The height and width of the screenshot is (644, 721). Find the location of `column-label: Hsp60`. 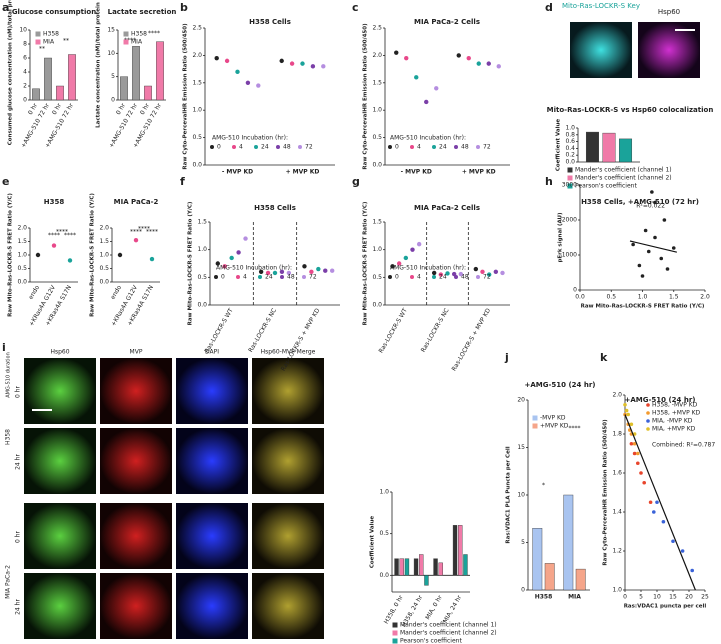

column-label: Hsp60 is located at coordinates (59, 352).